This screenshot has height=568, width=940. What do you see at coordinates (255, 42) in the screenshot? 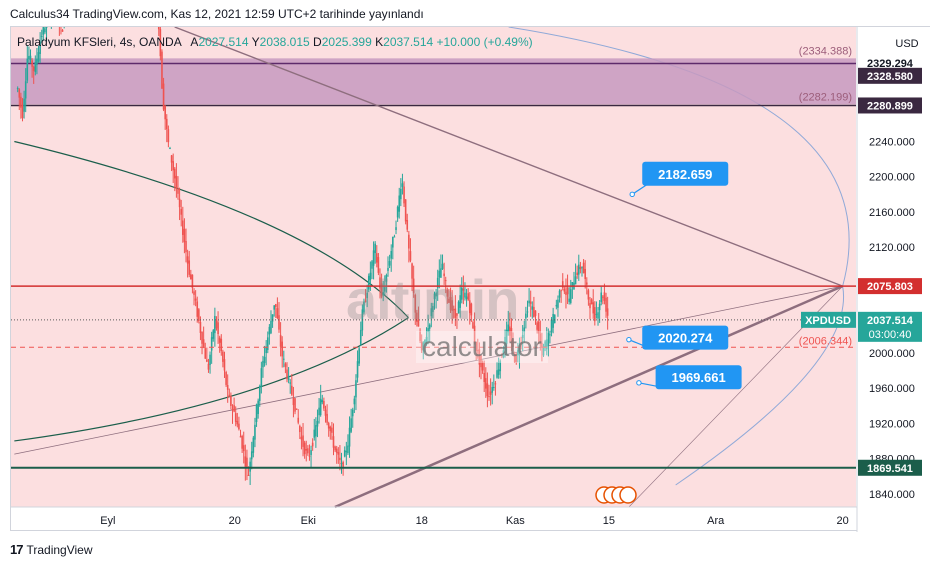
I see `legend-high-label: Y` at bounding box center [255, 42].